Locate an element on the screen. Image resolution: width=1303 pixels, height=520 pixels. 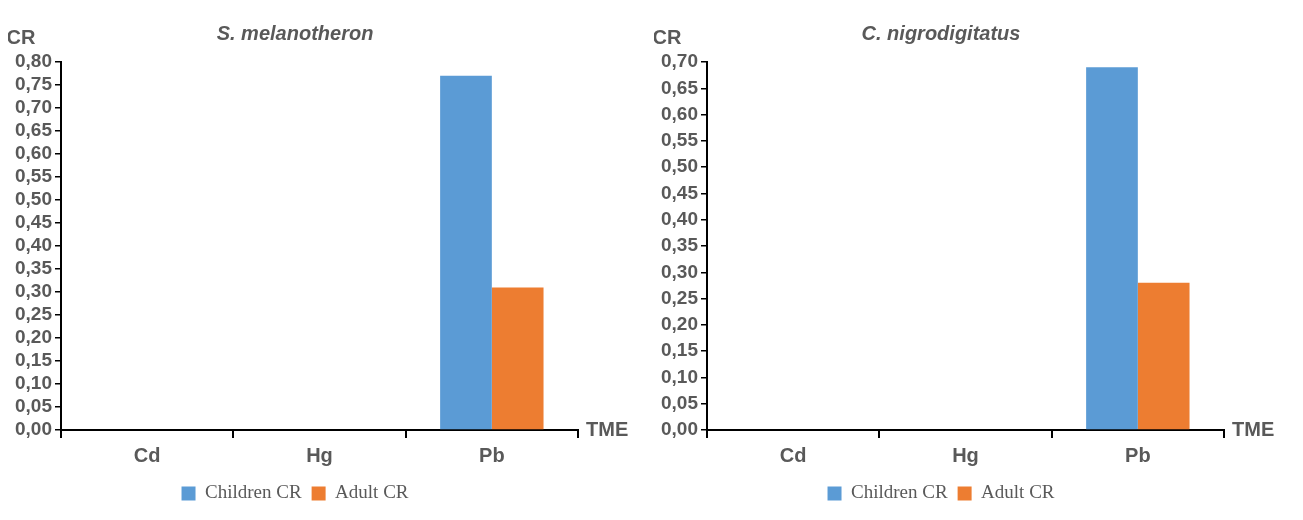
chart-title: C. nigrodigitatus is located at coordinates (941, 32).